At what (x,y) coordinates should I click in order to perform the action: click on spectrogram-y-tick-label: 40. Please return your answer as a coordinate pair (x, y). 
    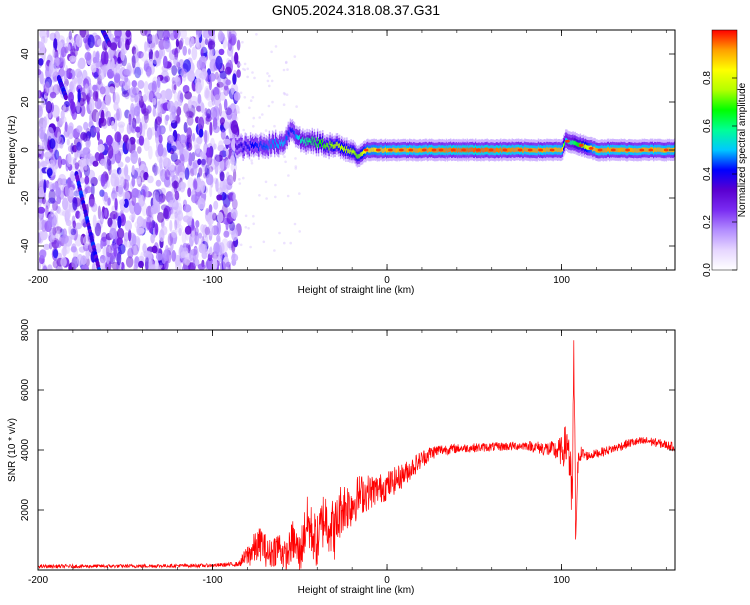
    Looking at the image, I should click on (25, 54).